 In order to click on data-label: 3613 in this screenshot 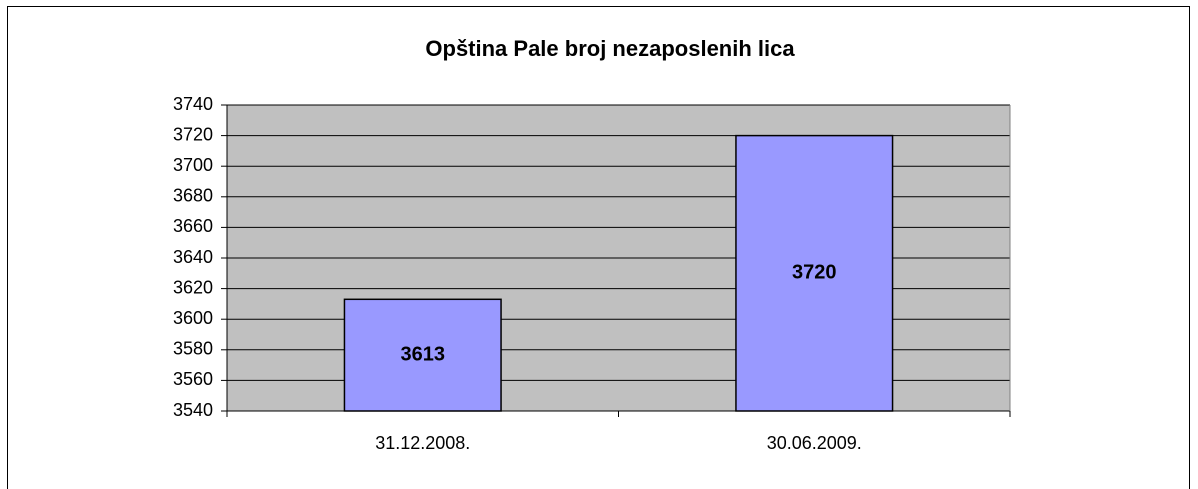, I will do `click(423, 354)`.